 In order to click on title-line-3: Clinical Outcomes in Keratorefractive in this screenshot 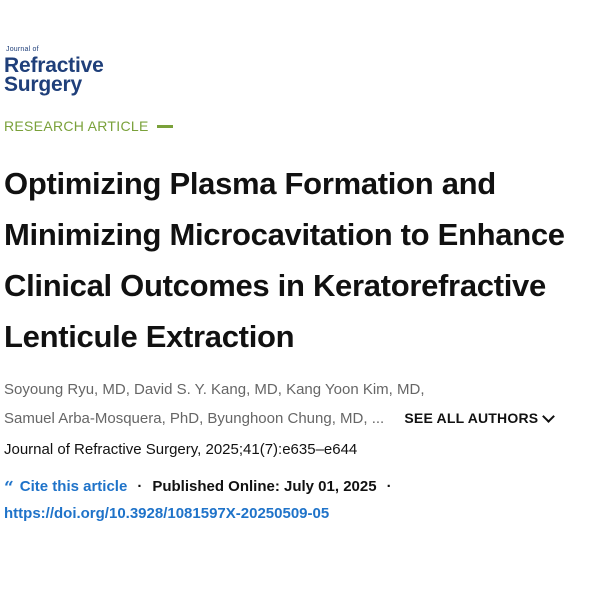, I will do `click(275, 285)`.